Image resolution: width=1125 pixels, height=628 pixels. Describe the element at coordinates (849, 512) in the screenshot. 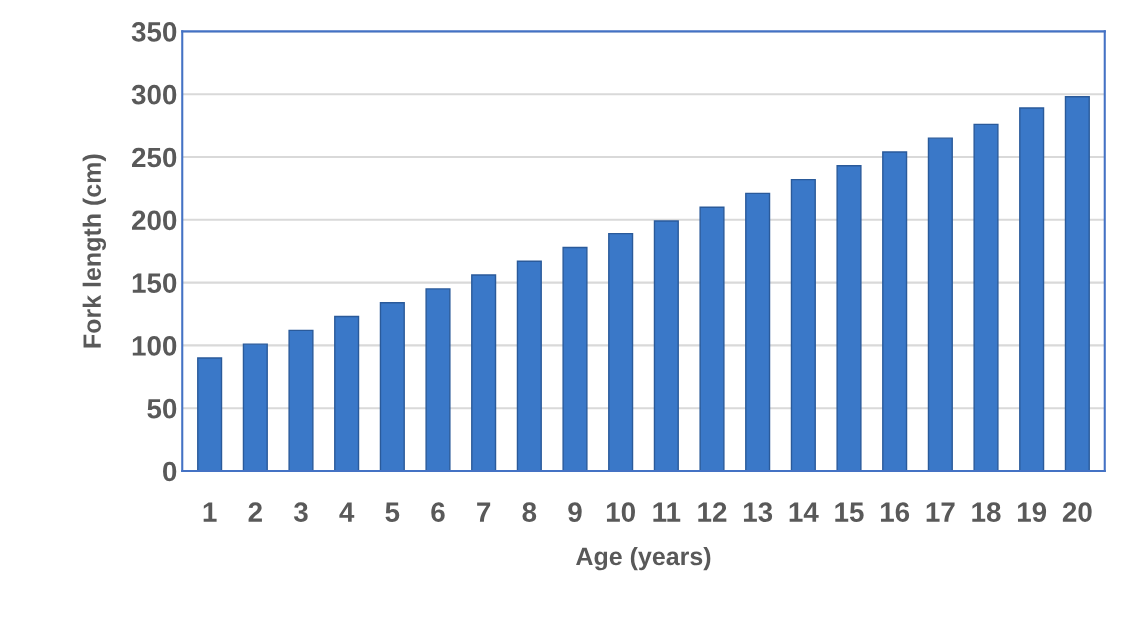

I see `x-tick-label: 15` at that location.